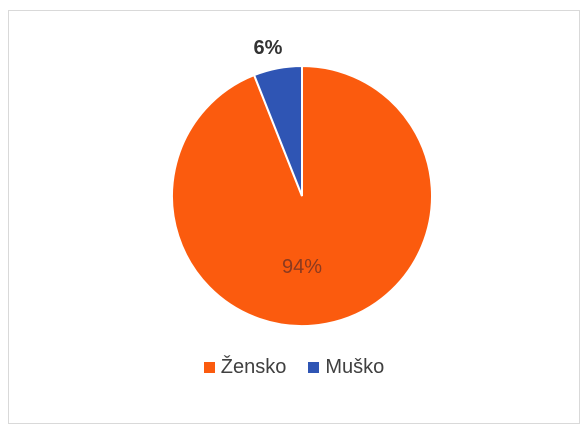 This screenshot has width=588, height=432. Describe the element at coordinates (302, 267) in the screenshot. I see `data-label-zensko: 94%` at that location.